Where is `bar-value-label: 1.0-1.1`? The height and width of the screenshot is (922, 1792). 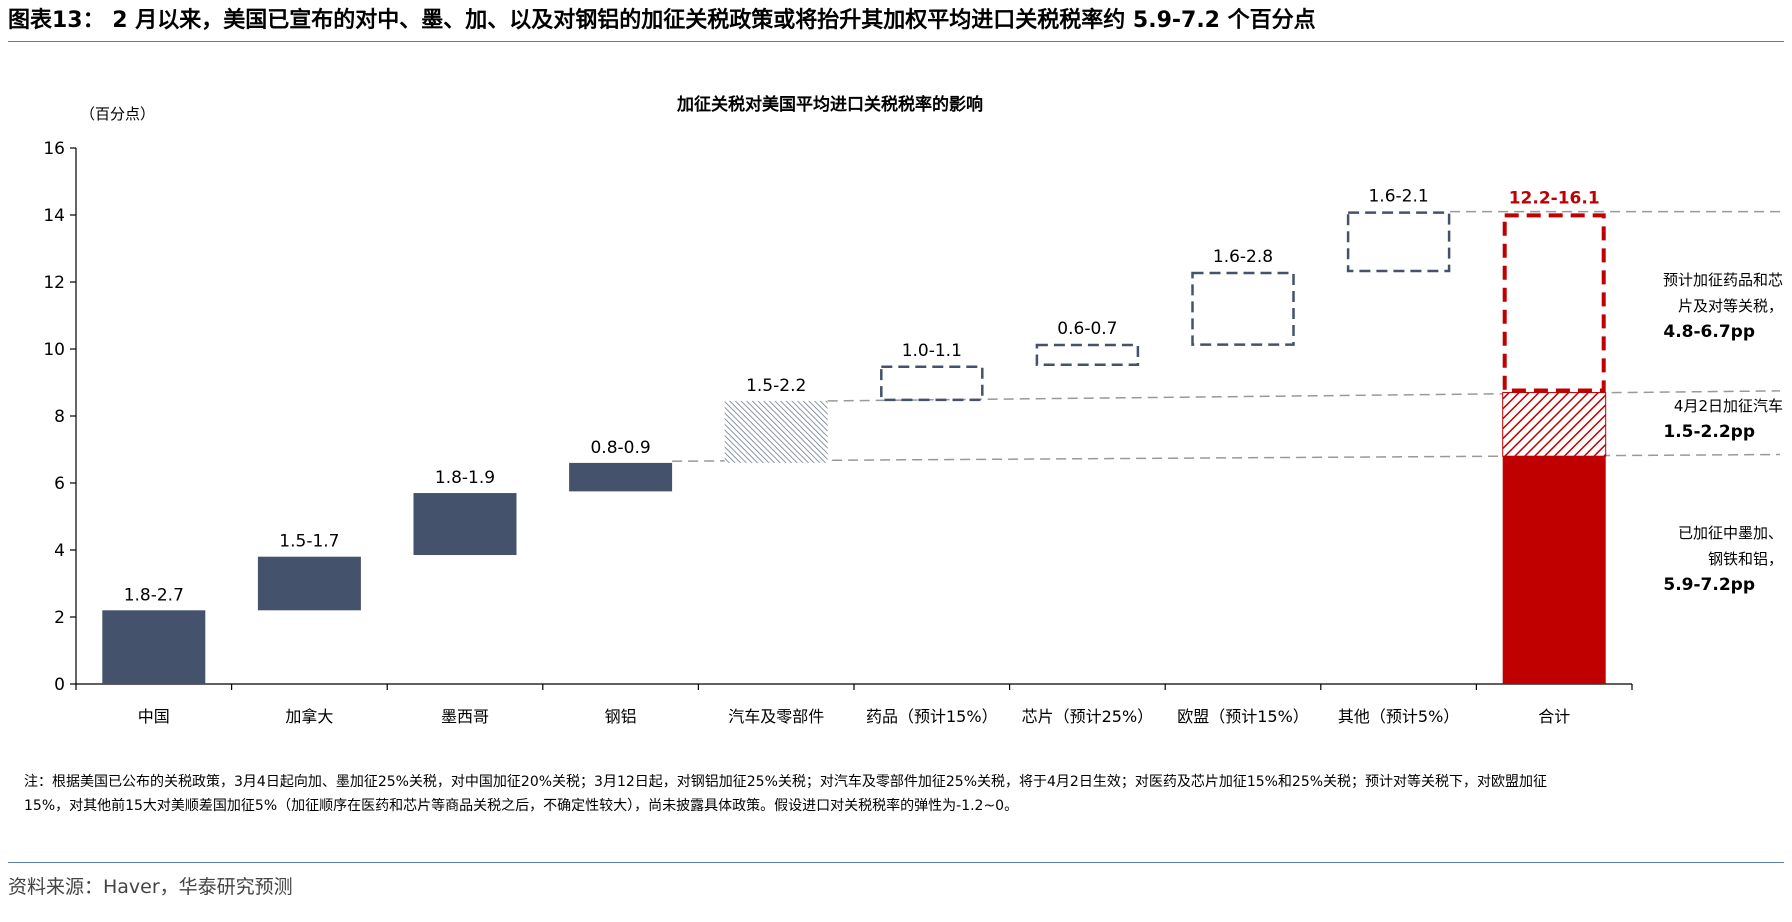 bar-value-label: 1.0-1.1 is located at coordinates (932, 351).